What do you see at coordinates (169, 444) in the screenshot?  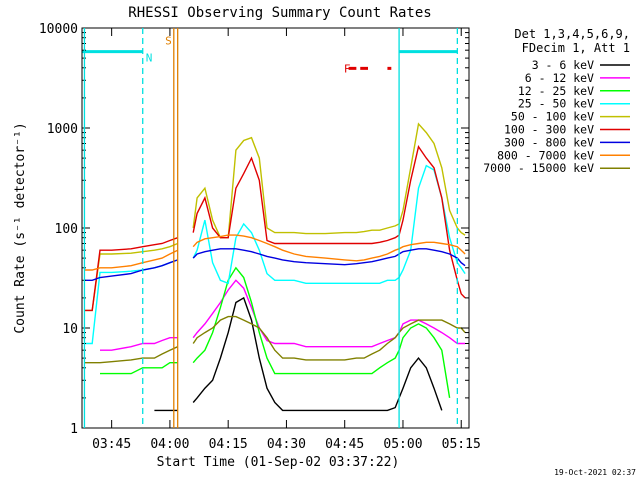 I see `x-tick-label: 04:00` at bounding box center [169, 444].